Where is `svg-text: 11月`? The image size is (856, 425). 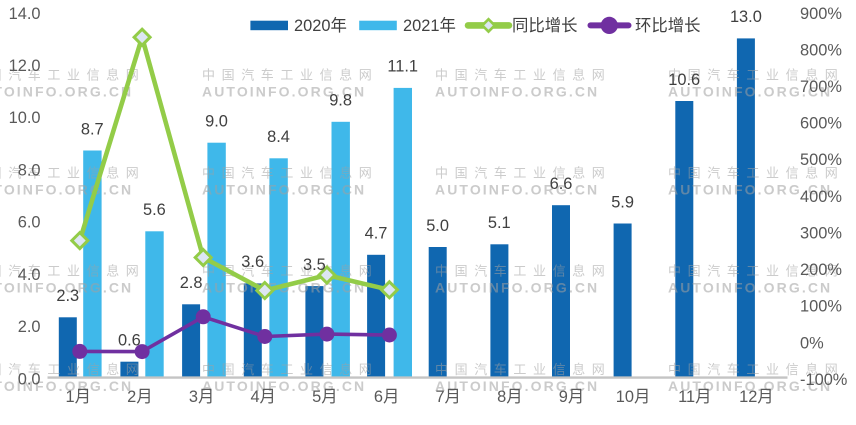 svg-text: 11月 is located at coordinates (694, 397).